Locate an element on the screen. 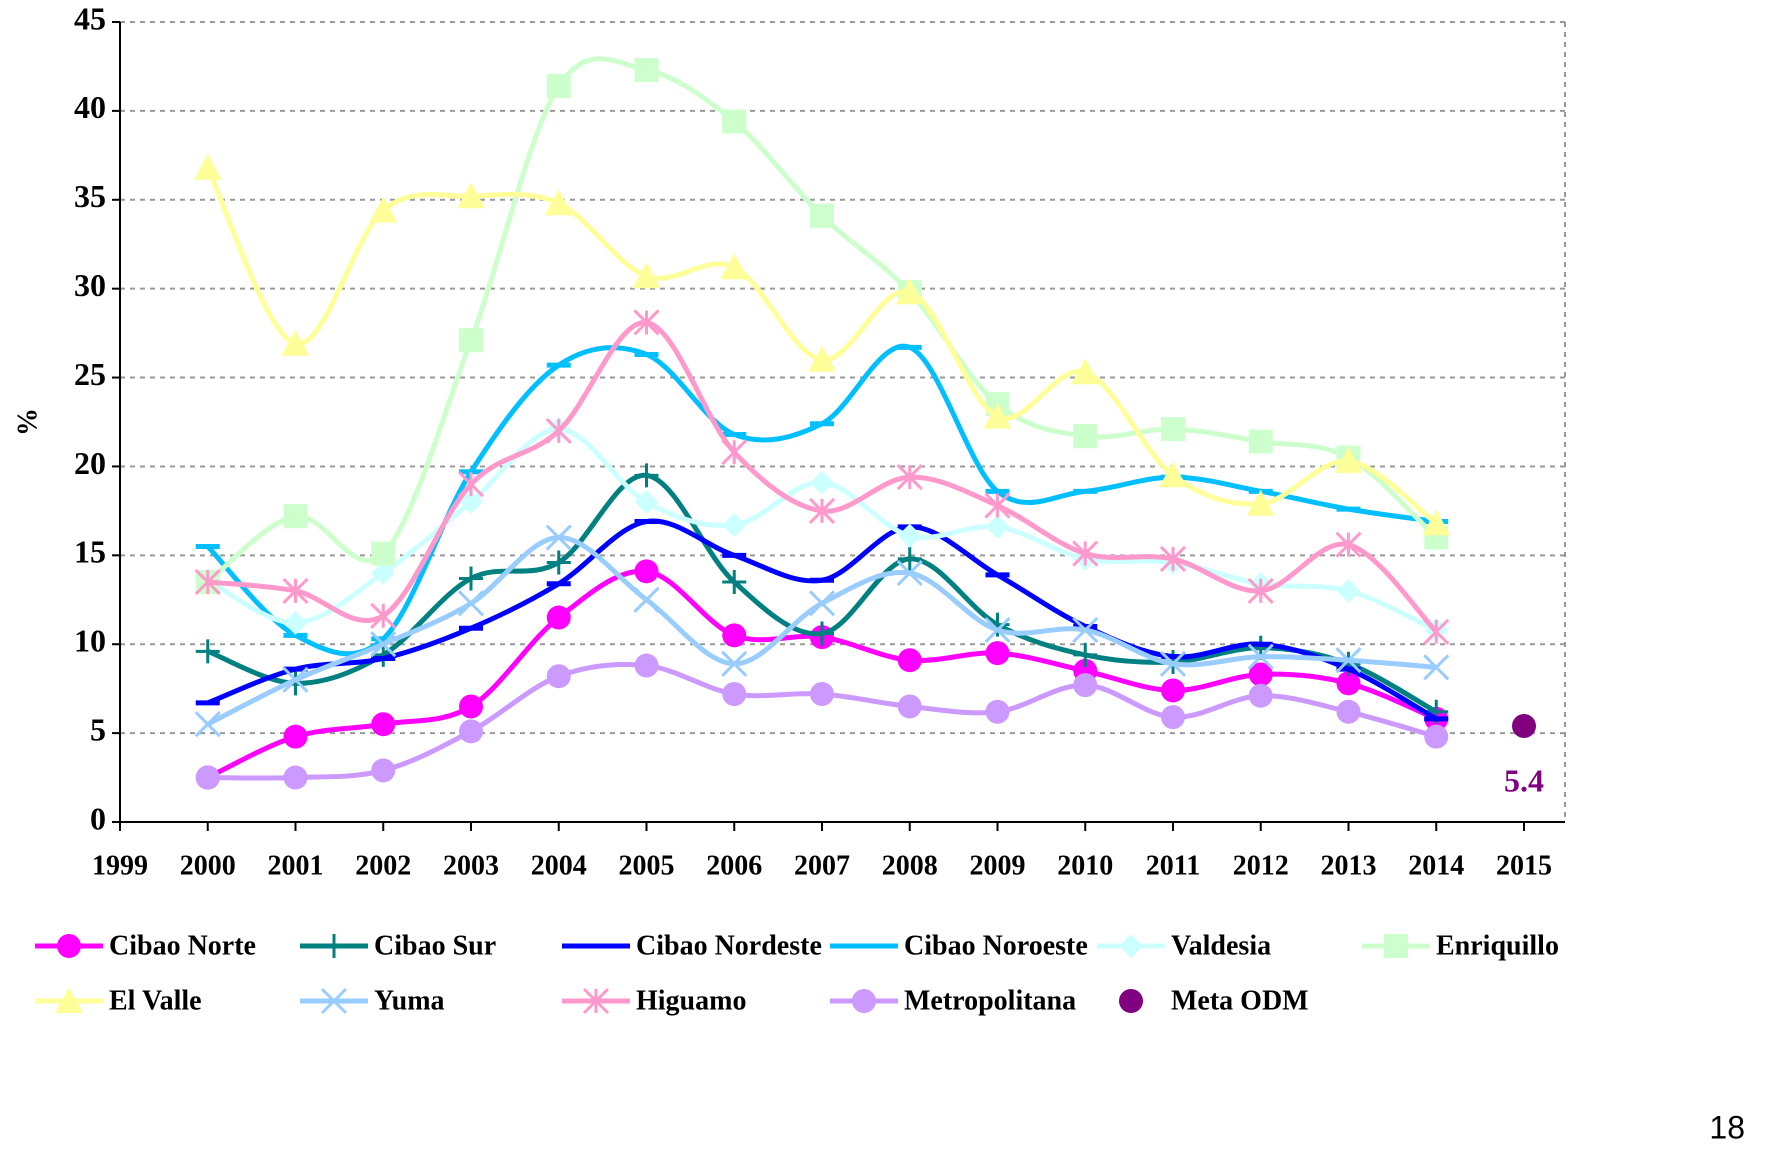 This screenshot has height=1154, width=1780. series is located at coordinates (822, 620).